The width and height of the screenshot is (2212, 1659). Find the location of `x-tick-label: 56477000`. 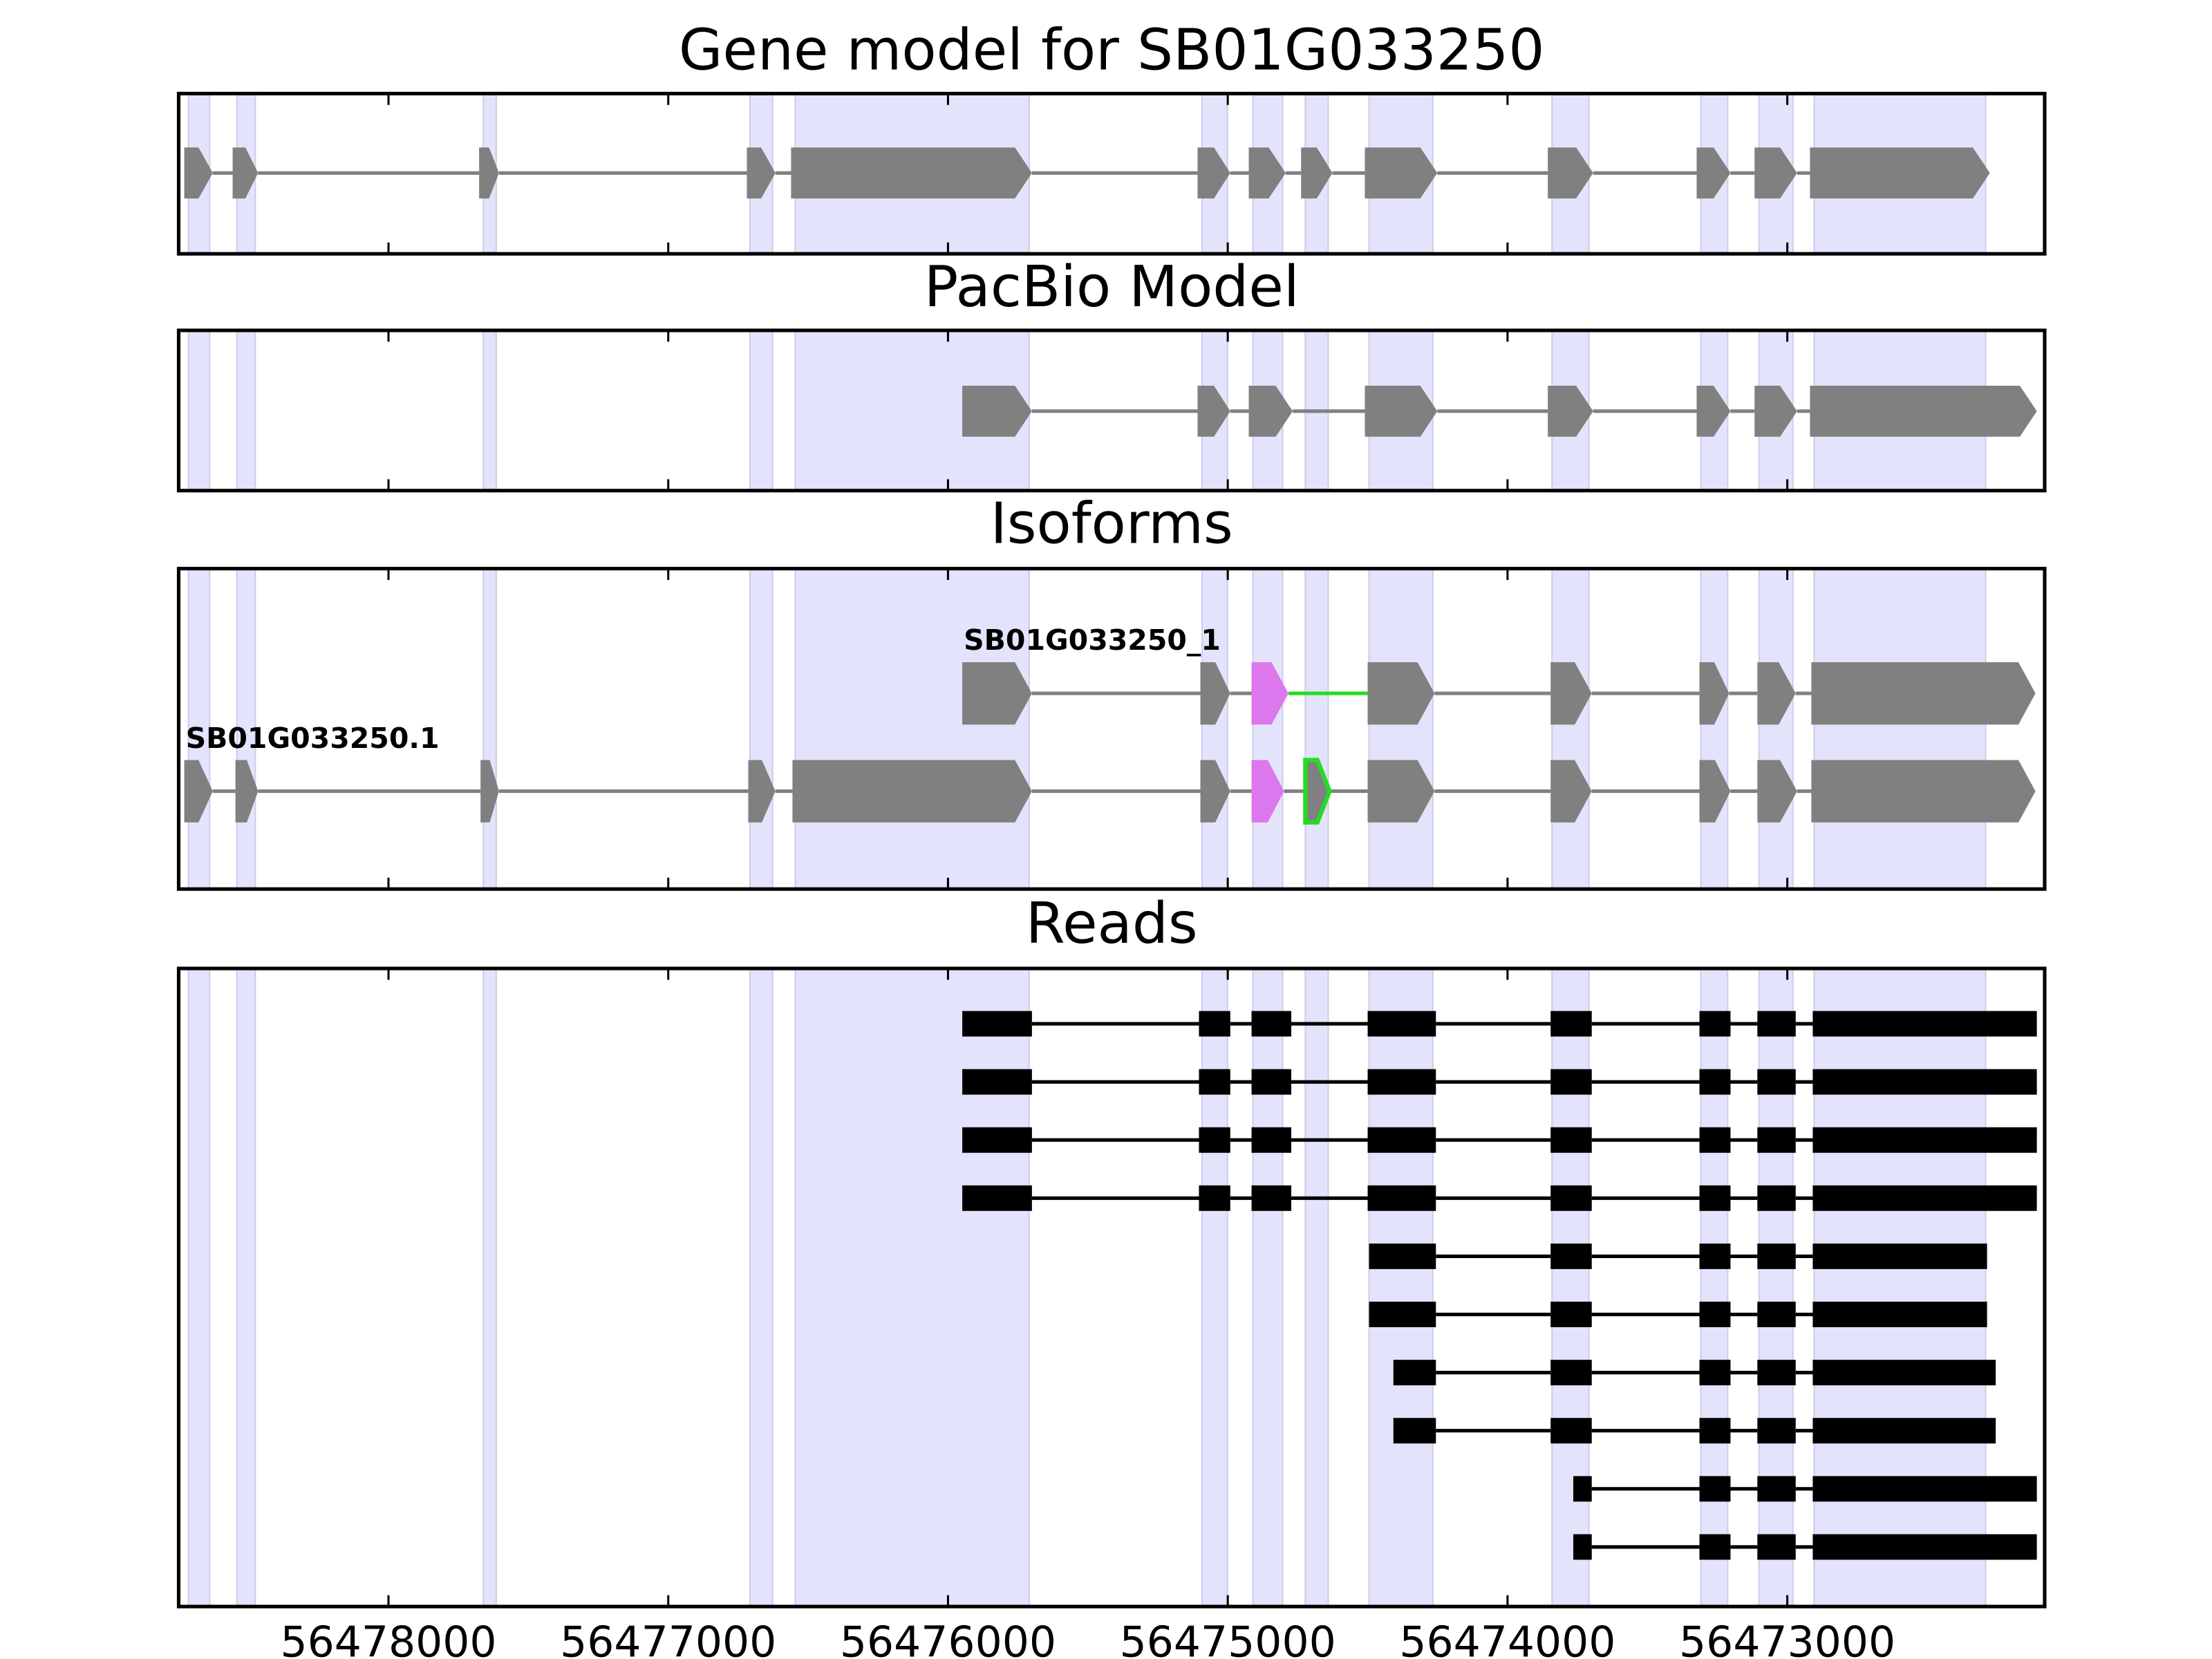

x-tick-label: 56477000 is located at coordinates (668, 1638).